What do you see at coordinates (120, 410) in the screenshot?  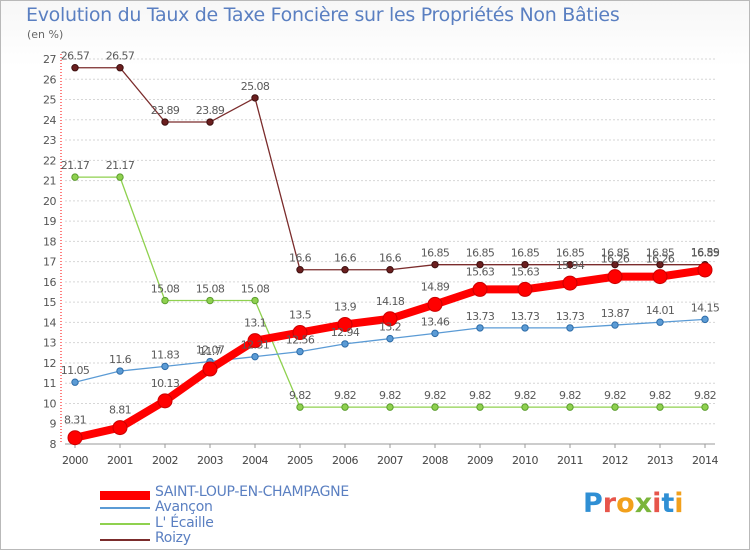 I see `series-0-label-1: 8.81` at bounding box center [120, 410].